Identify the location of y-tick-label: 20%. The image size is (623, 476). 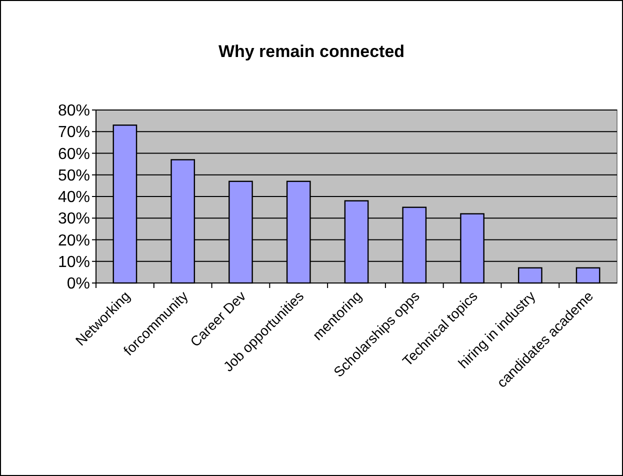
(74, 241).